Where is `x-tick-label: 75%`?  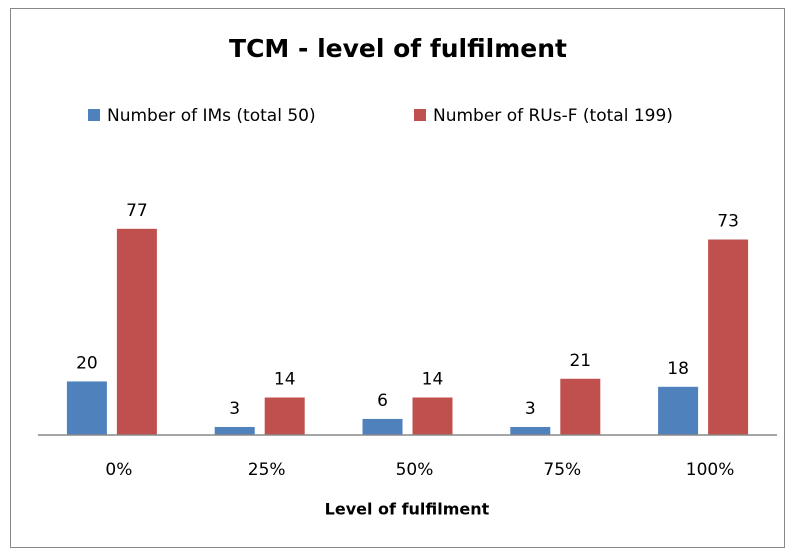 x-tick-label: 75% is located at coordinates (562, 470).